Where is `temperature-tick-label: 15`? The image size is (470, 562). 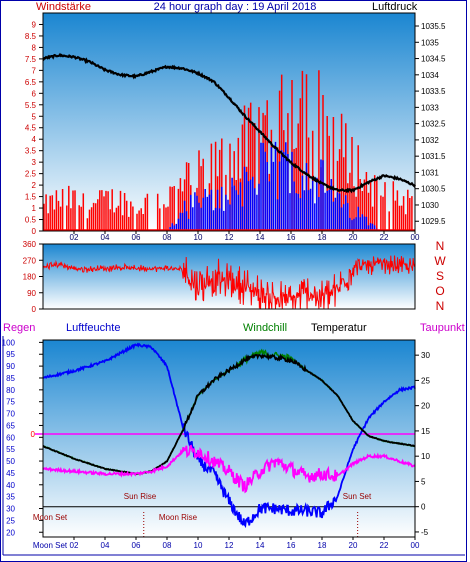
temperature-tick-label: 15 is located at coordinates (425, 431).